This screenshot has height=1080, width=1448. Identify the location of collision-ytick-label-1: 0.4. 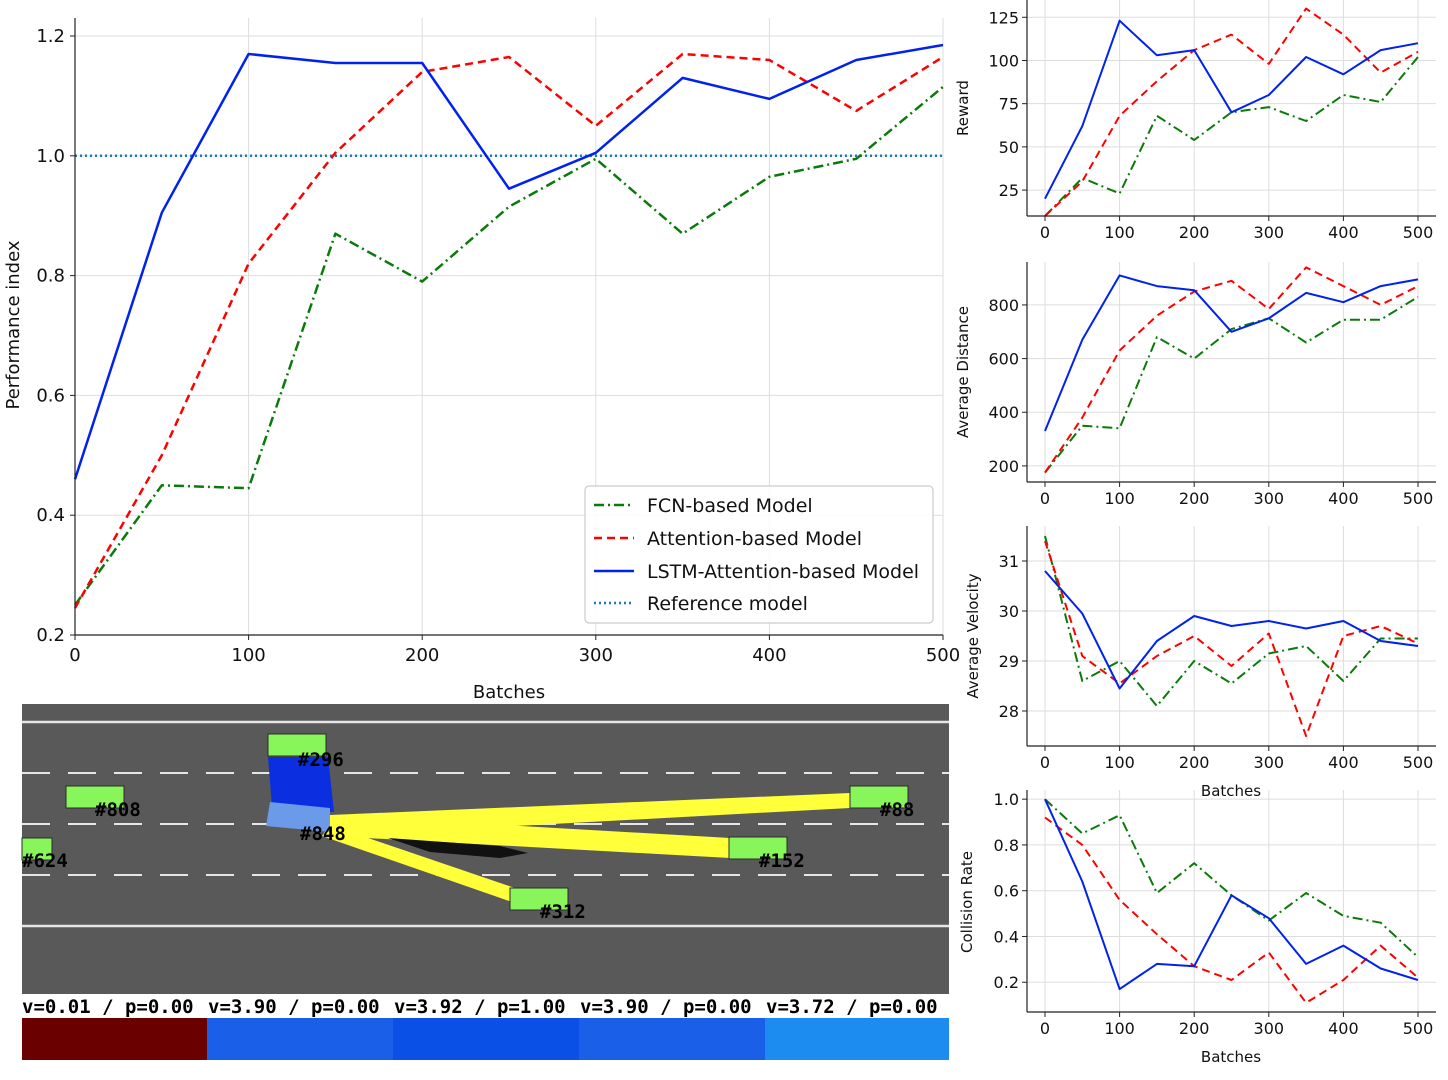
(1006, 936).